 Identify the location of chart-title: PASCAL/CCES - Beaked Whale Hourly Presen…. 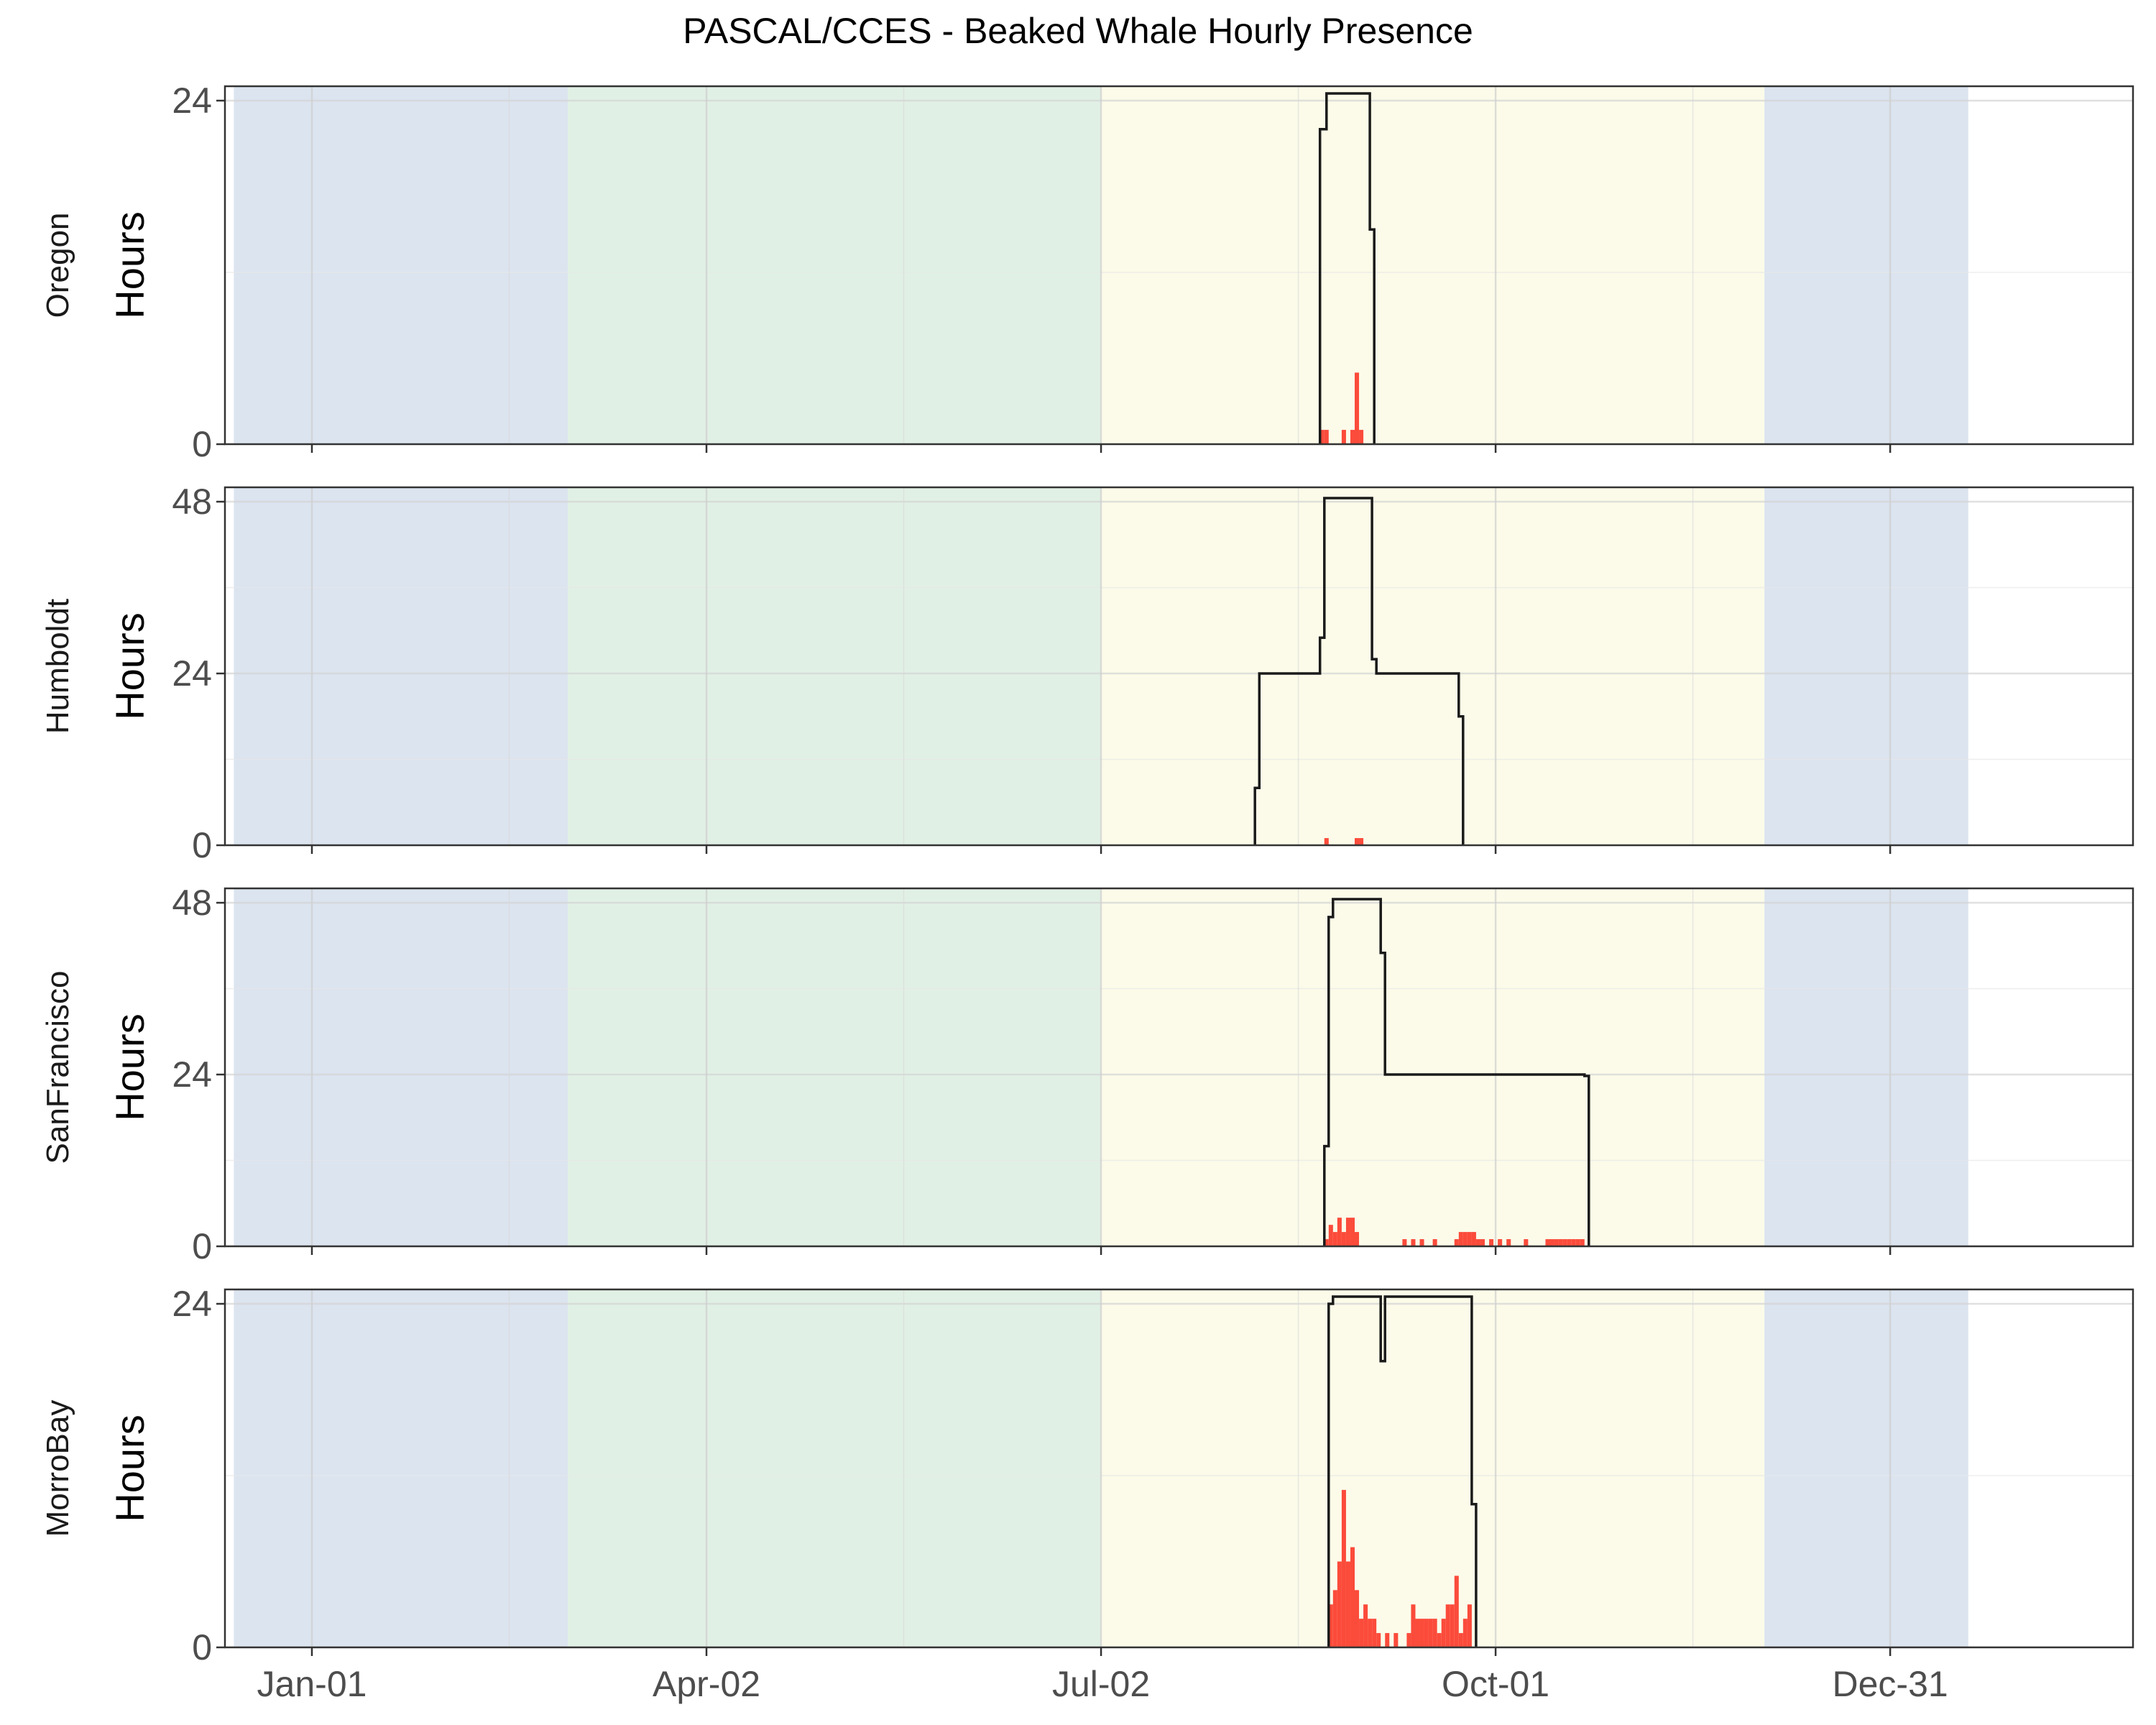
(1078, 31).